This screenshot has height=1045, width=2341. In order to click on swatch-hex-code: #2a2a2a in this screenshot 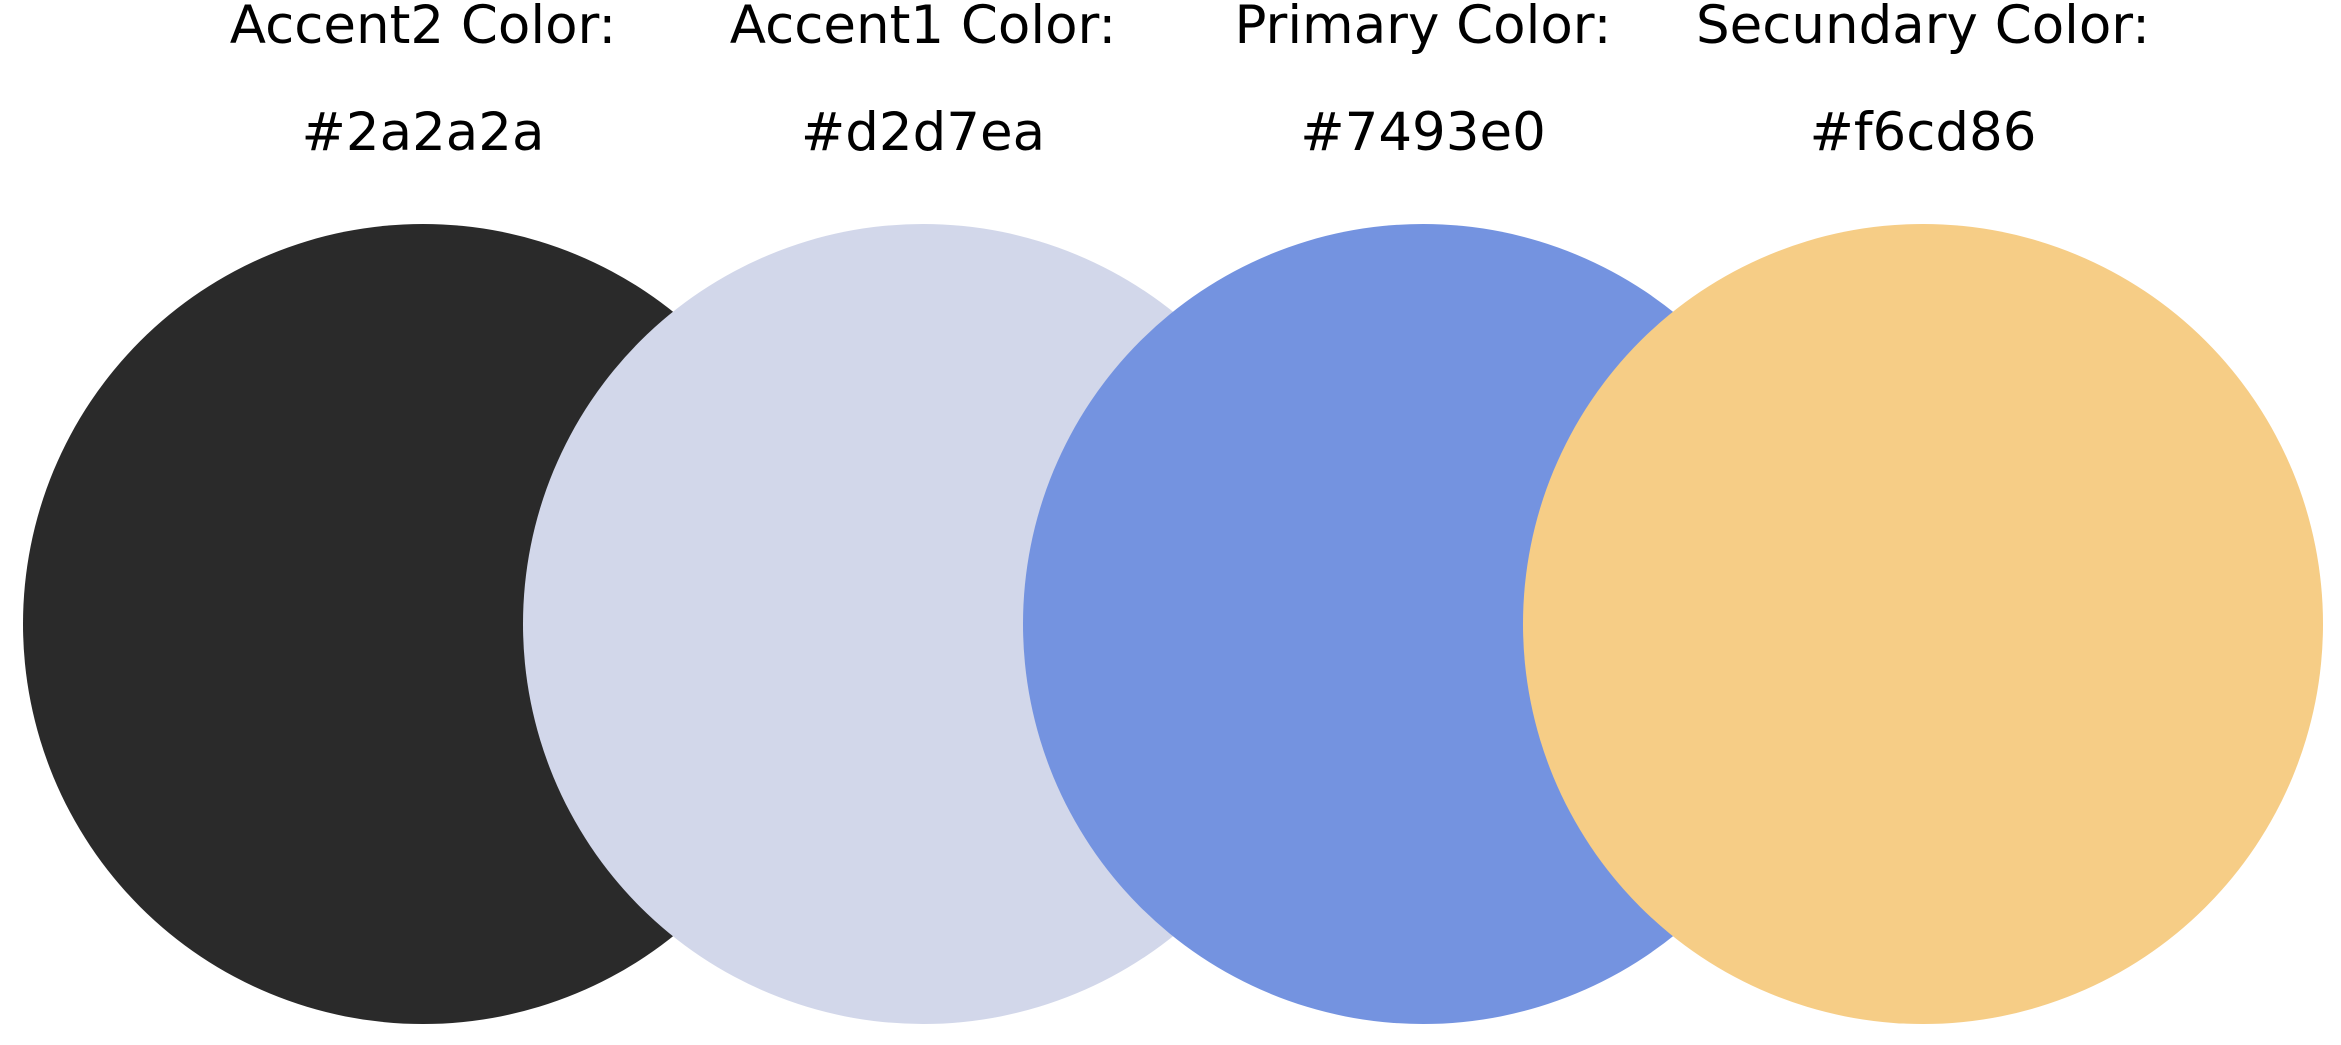, I will do `click(423, 132)`.